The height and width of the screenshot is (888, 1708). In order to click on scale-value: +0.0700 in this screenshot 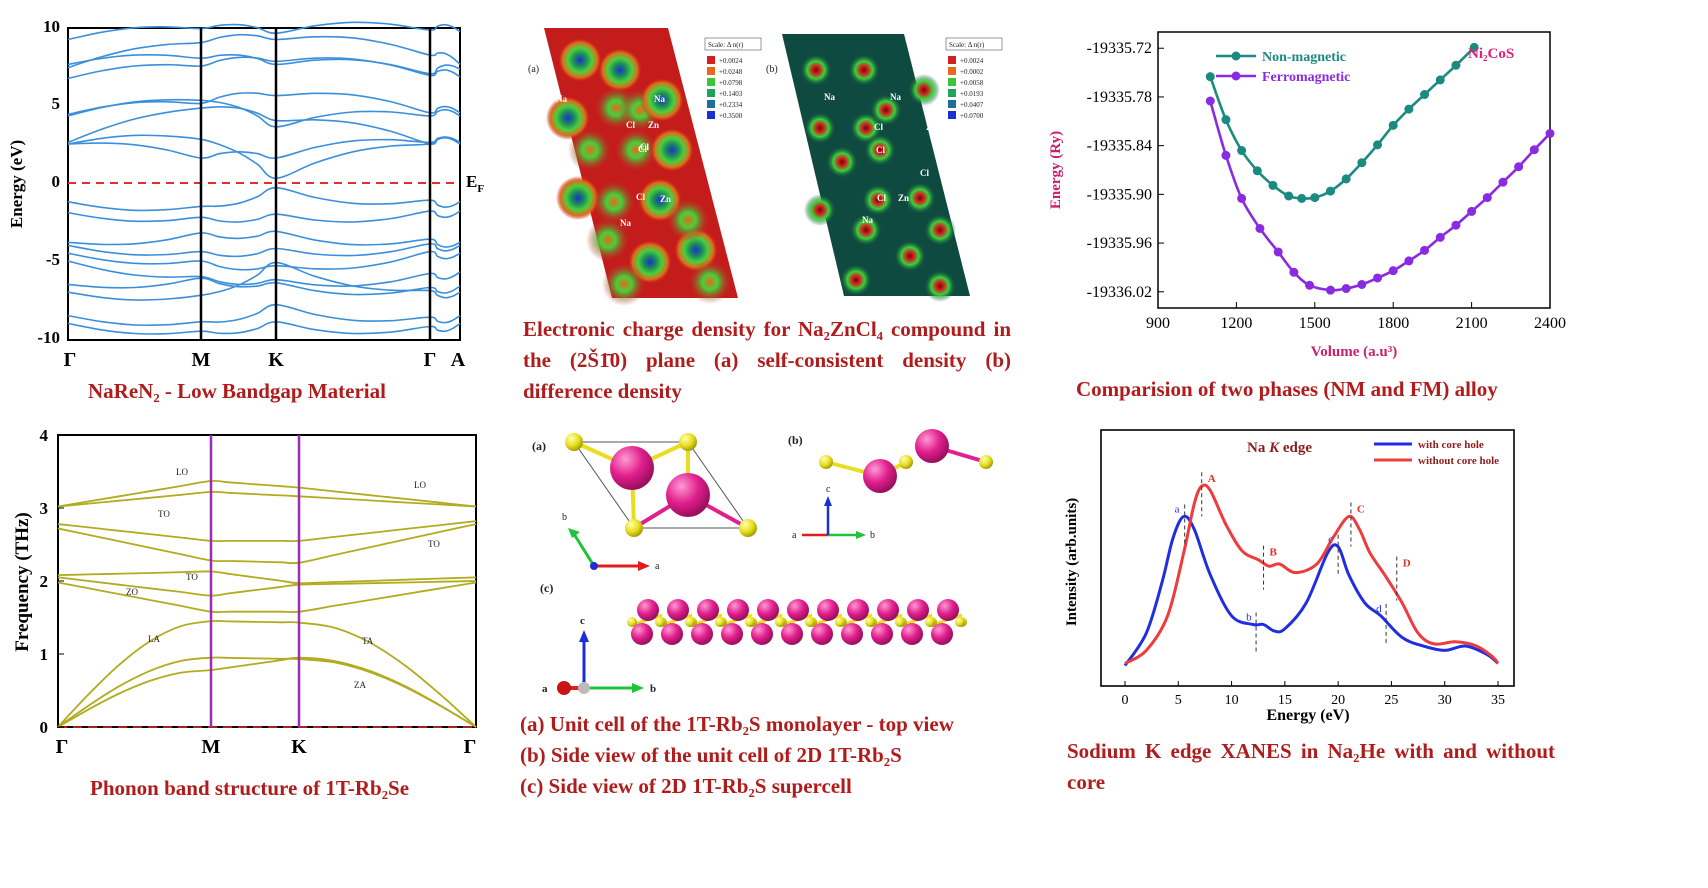, I will do `click(972, 116)`.